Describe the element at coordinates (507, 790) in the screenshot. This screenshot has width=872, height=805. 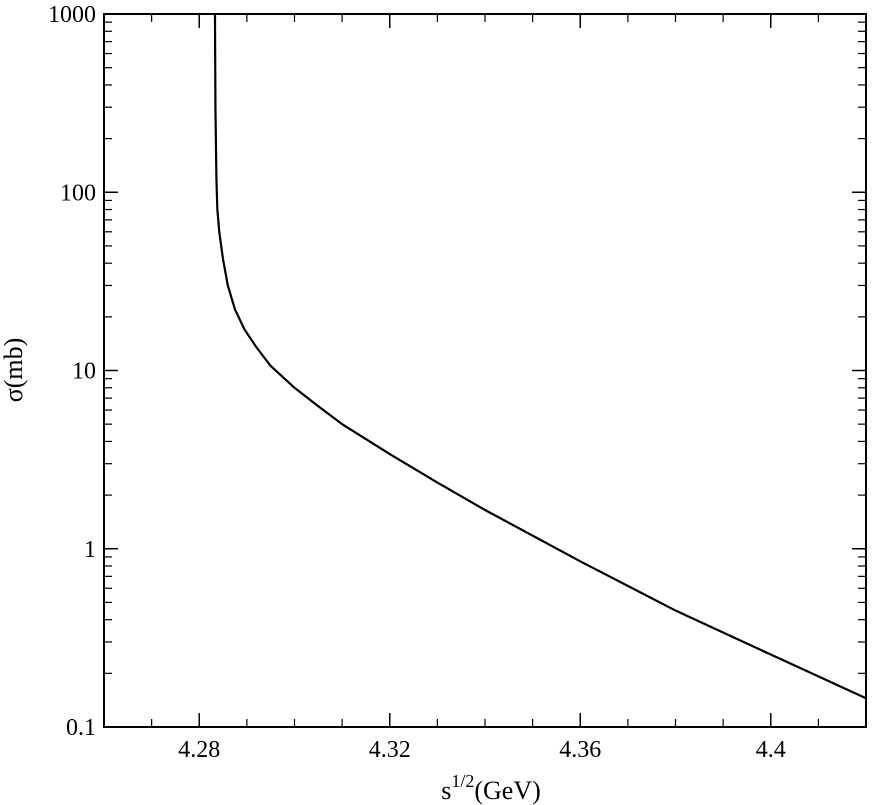
I see `x-axis-label-unit: (GeV)` at that location.